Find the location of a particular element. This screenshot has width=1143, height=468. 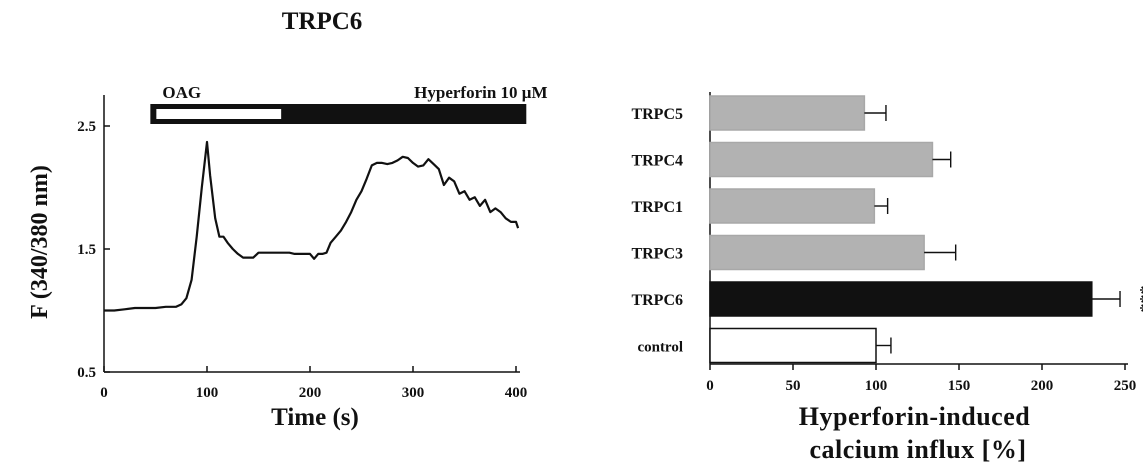

x-tick-label: 250 is located at coordinates (1125, 386).